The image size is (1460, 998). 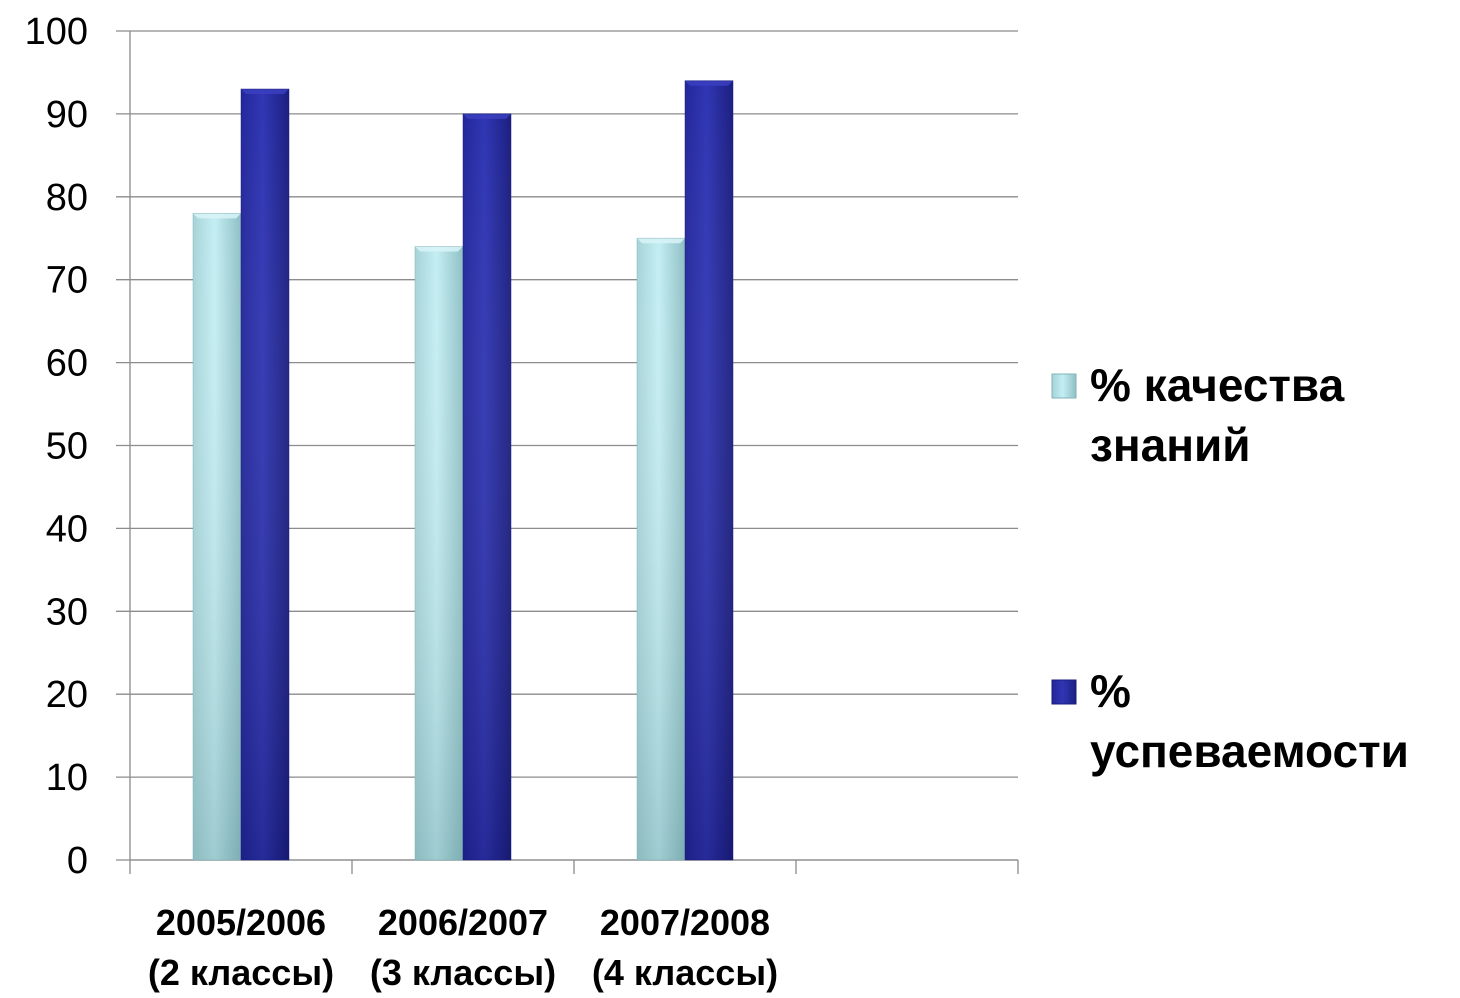 What do you see at coordinates (685, 922) in the screenshot?
I see `x-category-label: 2007/2008` at bounding box center [685, 922].